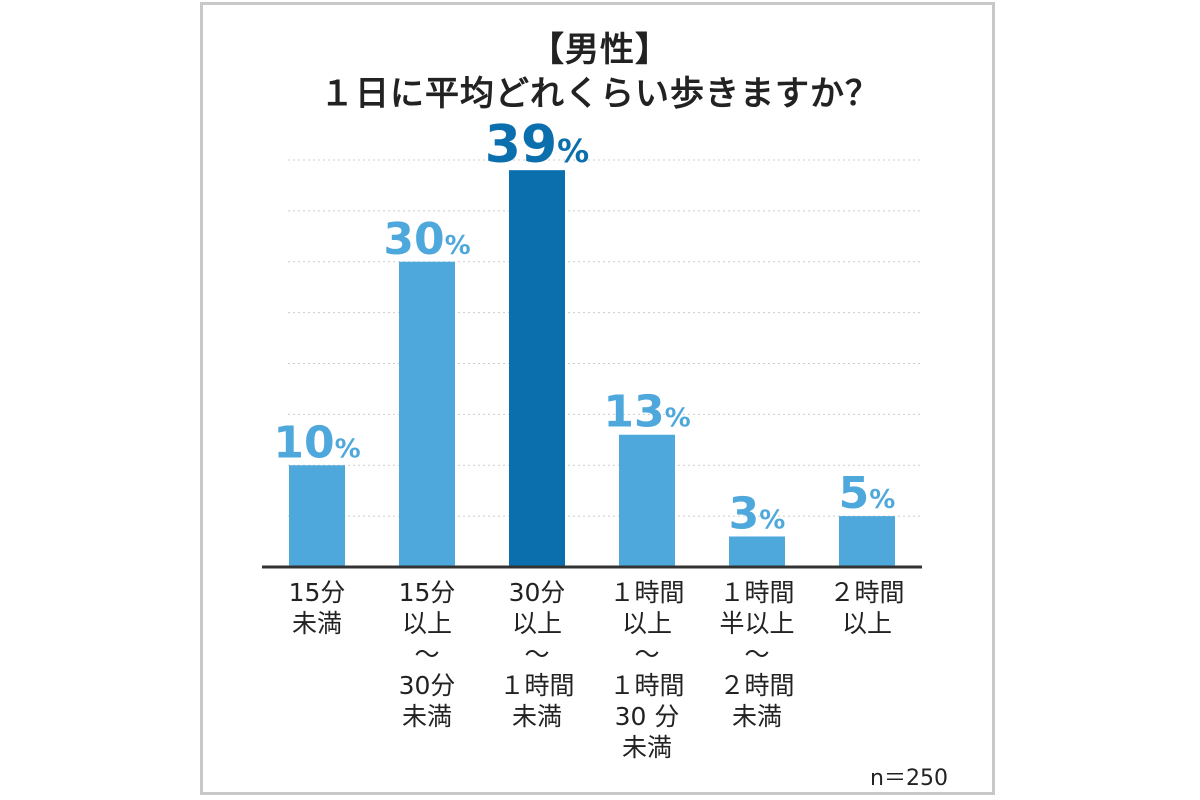 The image size is (1200, 800). I want to click on bar-value-label: 30%, so click(426, 239).